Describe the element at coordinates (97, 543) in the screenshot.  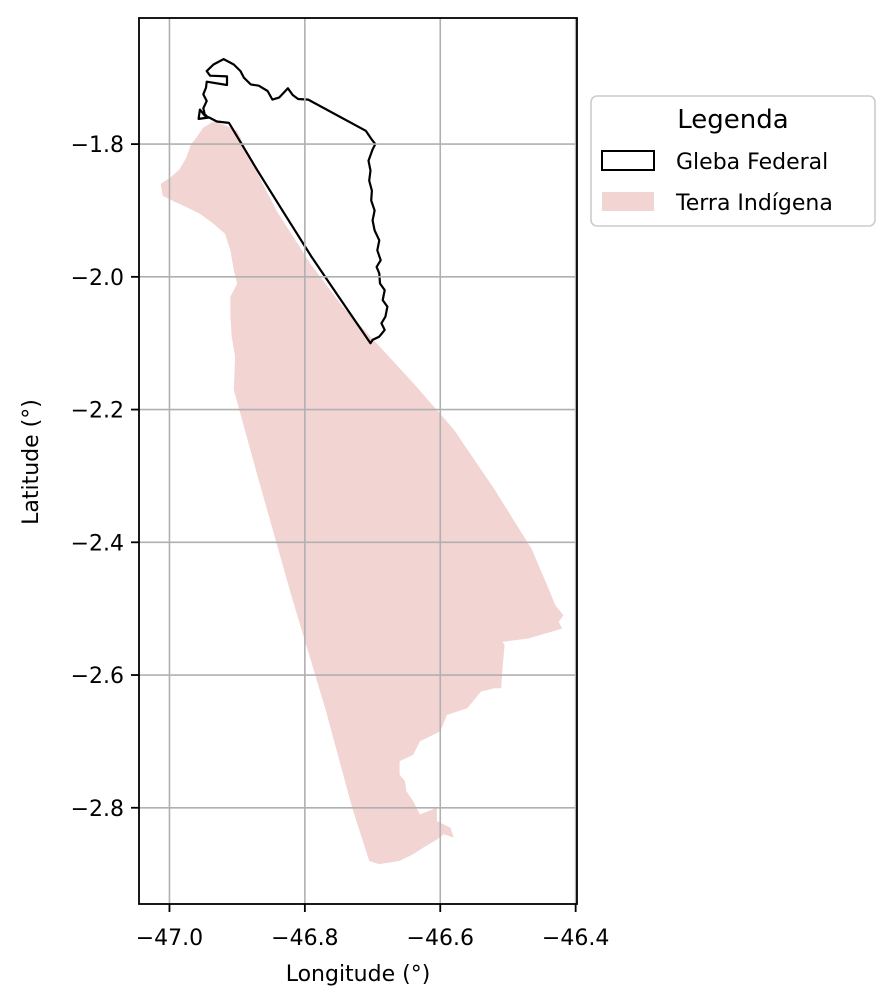
I see `y-tick-label: −2.4` at that location.